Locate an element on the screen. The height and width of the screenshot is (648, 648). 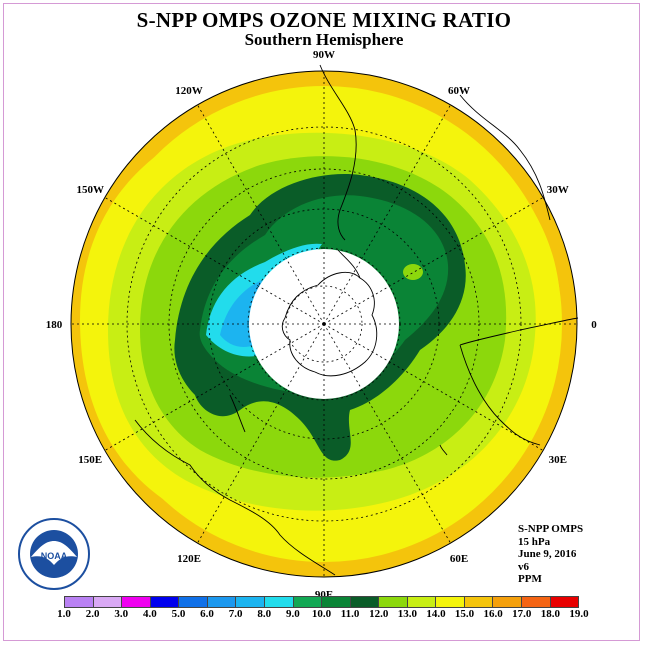
longitude-label: 90W is located at coordinates (324, 55).